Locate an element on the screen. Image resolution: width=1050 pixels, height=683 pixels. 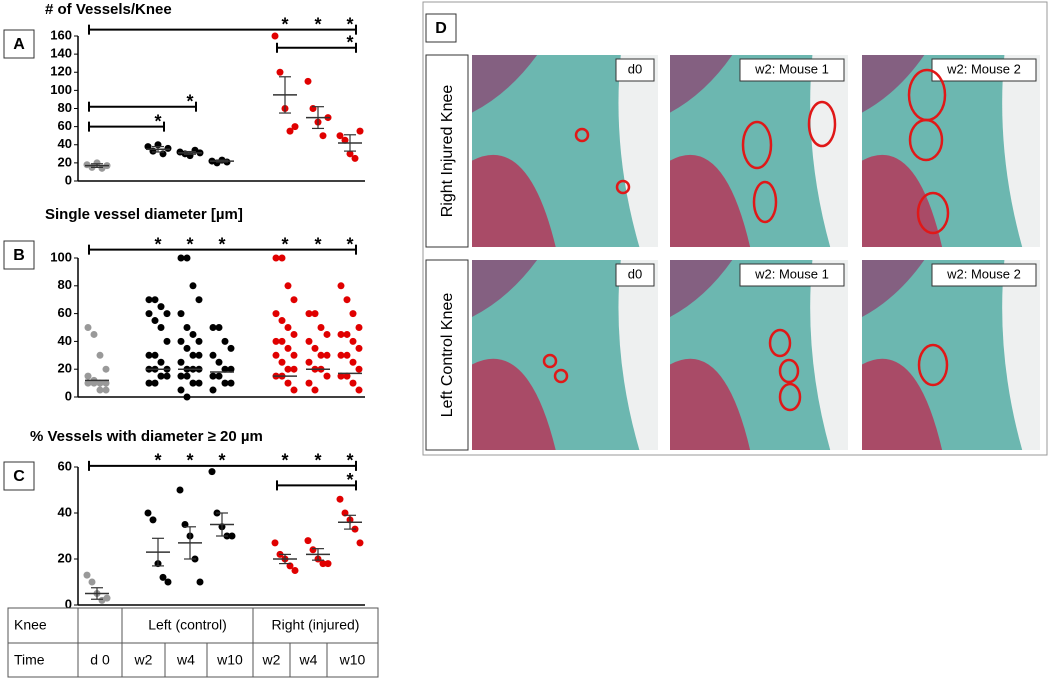
tile-label: w2: Mouse 2 is located at coordinates (983, 68).